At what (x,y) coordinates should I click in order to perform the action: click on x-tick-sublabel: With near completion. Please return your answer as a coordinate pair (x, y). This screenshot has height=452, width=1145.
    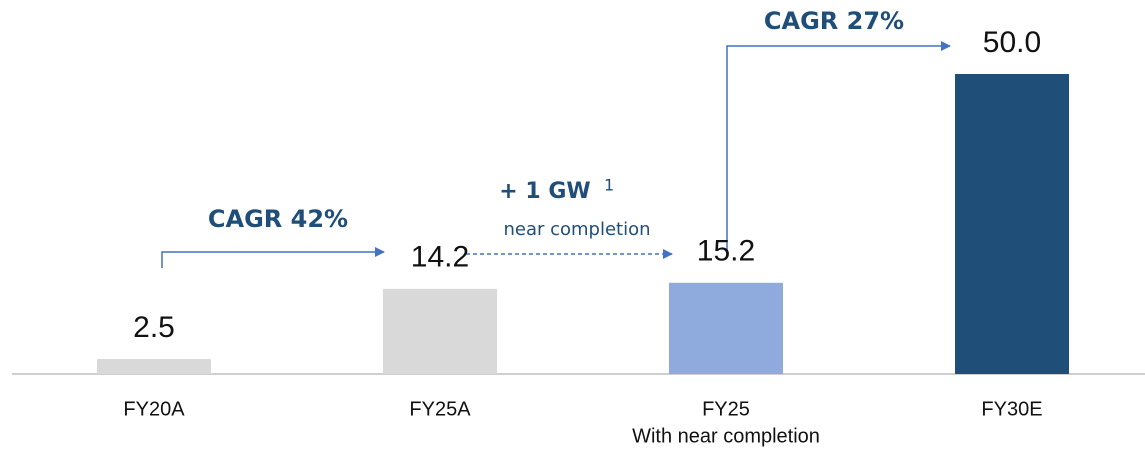
    Looking at the image, I should click on (726, 436).